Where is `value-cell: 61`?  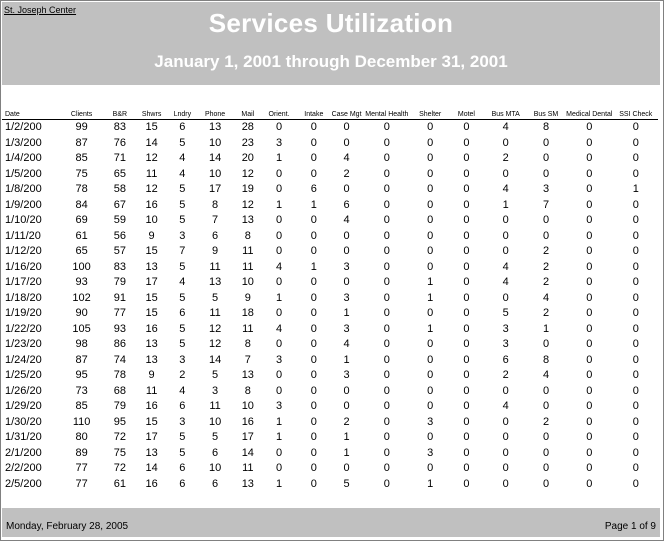
value-cell: 61 is located at coordinates (81, 235).